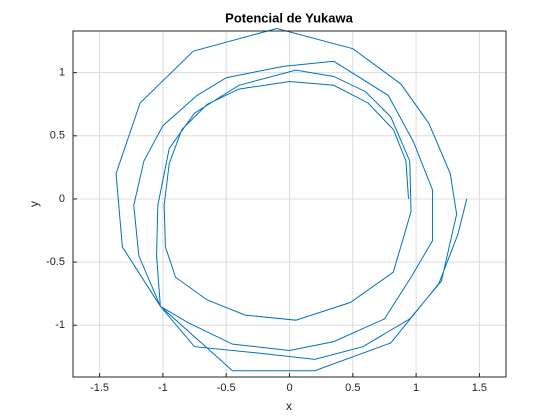 This screenshot has height=420, width=560. What do you see at coordinates (62, 199) in the screenshot?
I see `y-tick-label: 0` at bounding box center [62, 199].